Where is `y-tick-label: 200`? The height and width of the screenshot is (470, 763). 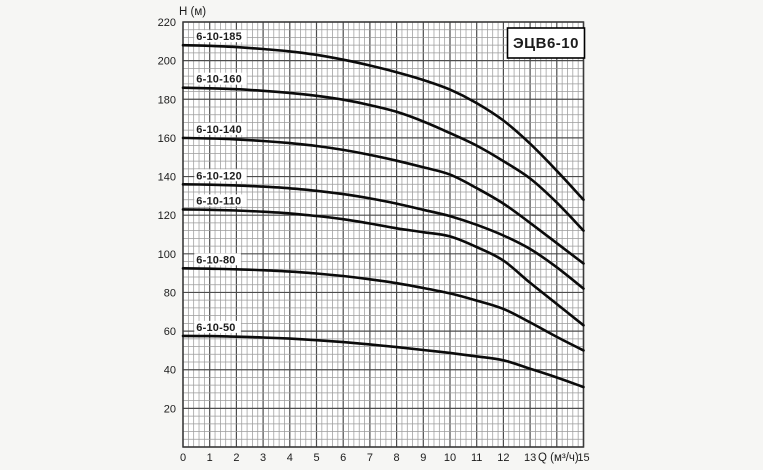
y-tick-label: 200 is located at coordinates (167, 62).